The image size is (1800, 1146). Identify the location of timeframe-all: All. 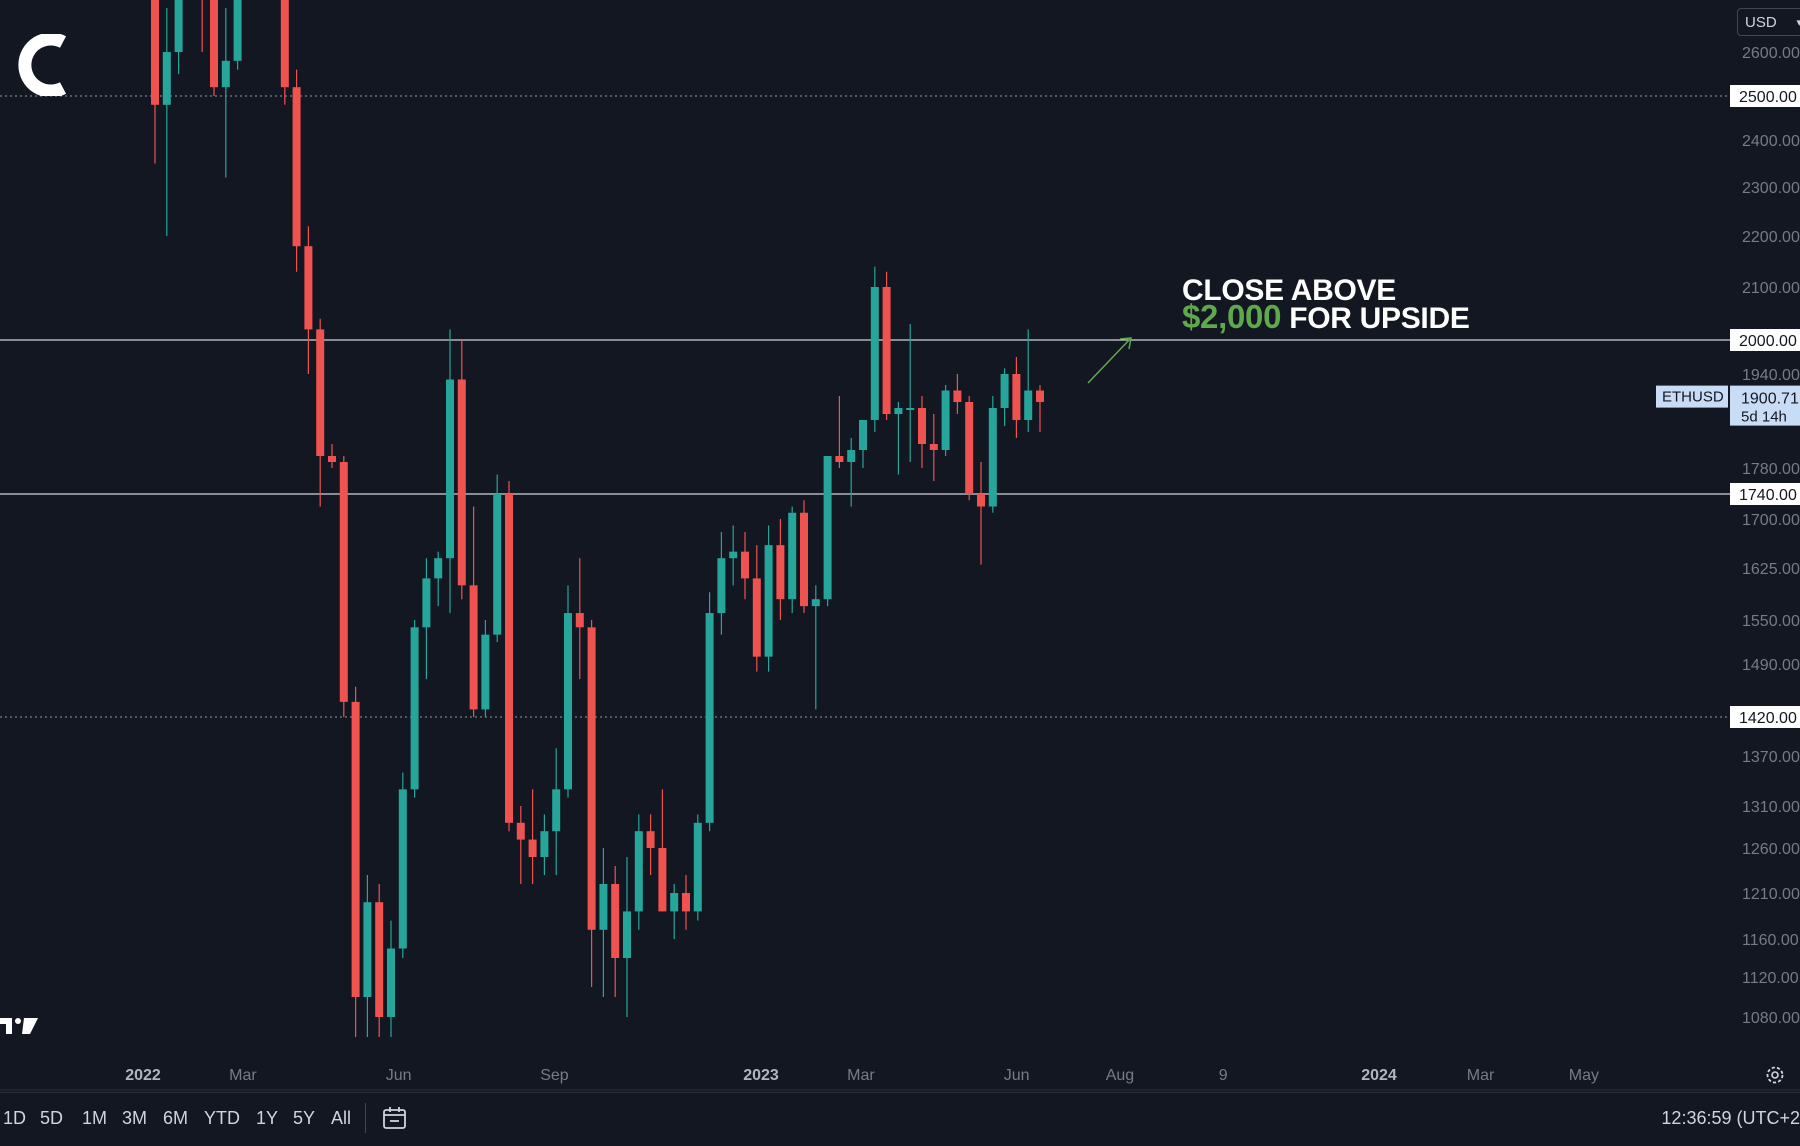
(341, 1118).